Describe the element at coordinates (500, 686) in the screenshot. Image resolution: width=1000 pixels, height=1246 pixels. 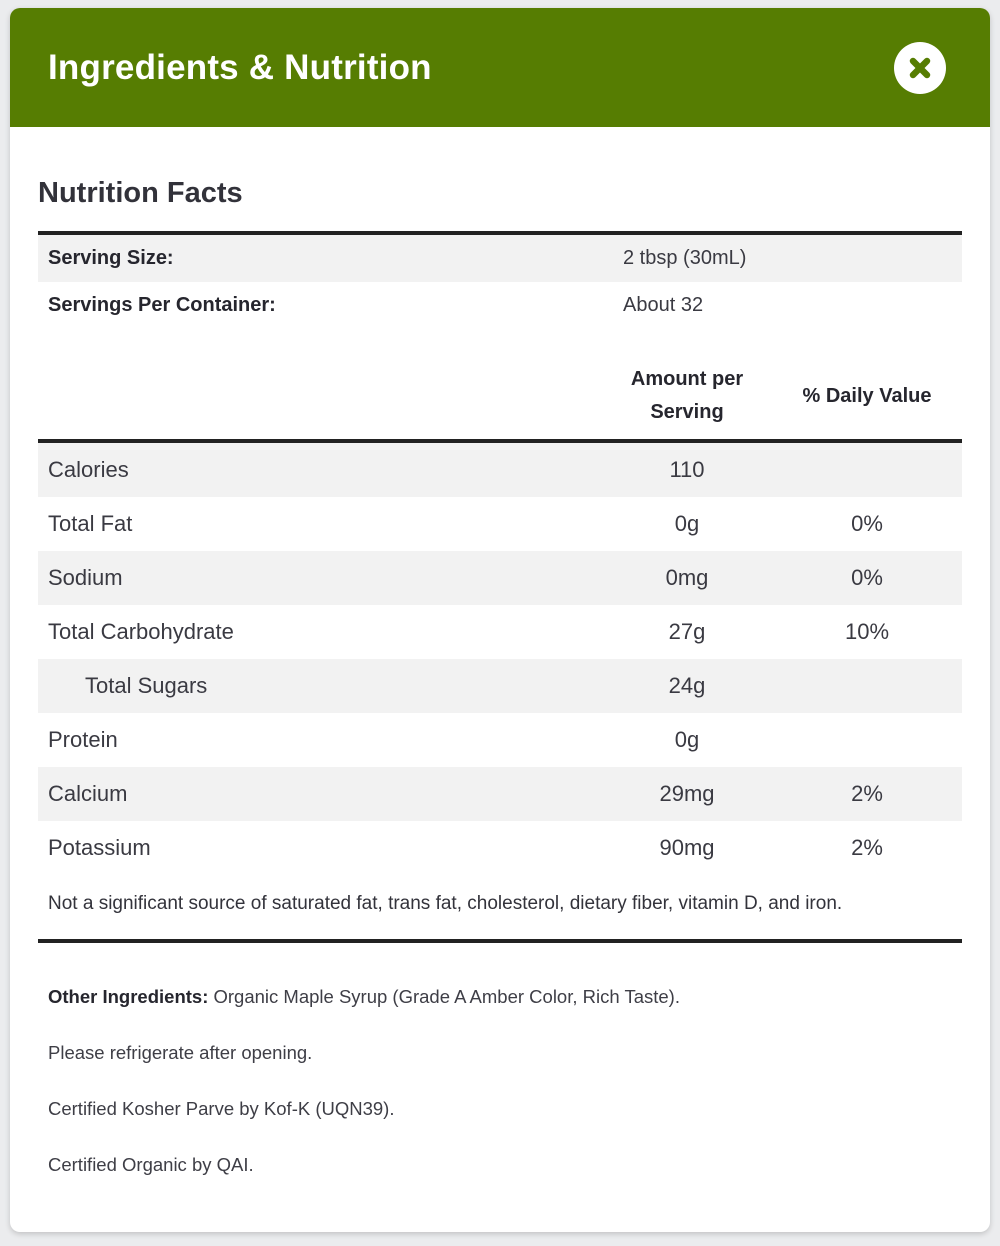
I see `table-row-total-sugars: Total Sugars 24g` at that location.